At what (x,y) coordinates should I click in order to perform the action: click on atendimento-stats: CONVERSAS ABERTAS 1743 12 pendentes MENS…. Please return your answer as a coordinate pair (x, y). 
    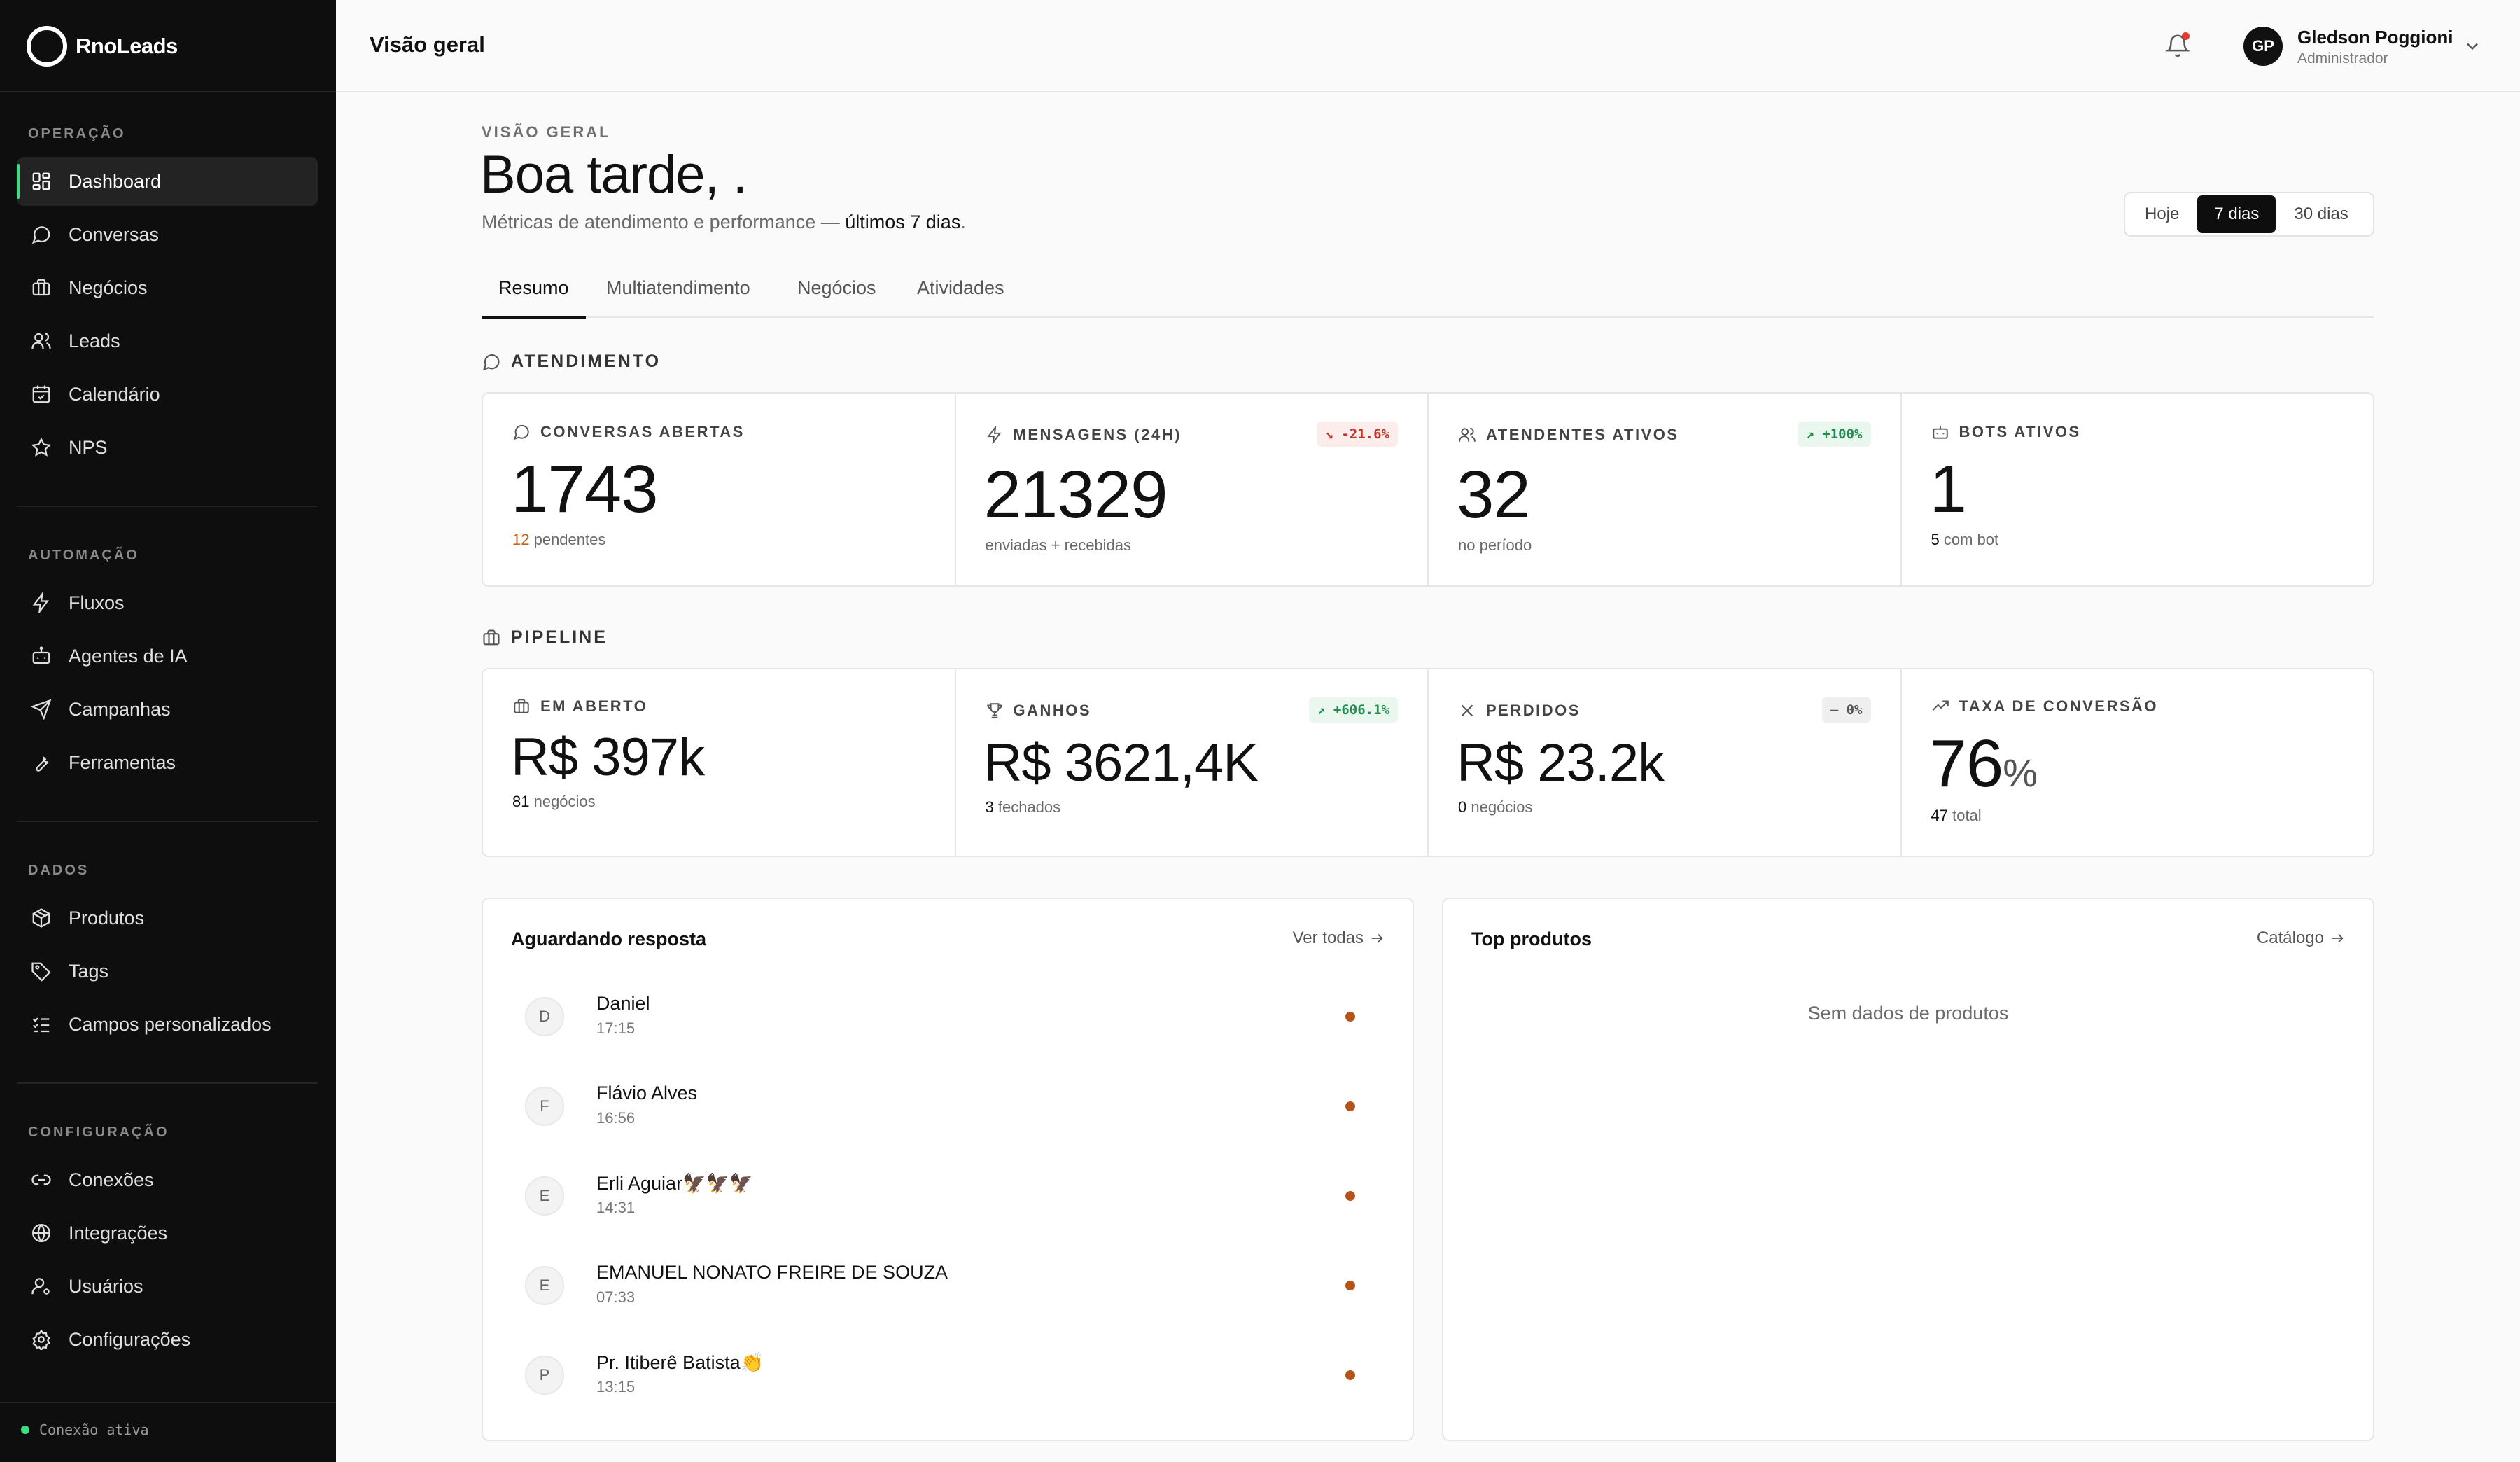
    Looking at the image, I should click on (1428, 489).